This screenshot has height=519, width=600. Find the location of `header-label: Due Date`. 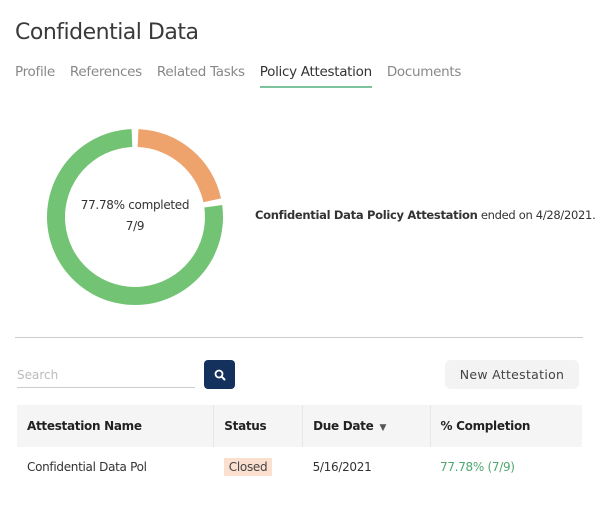

header-label: Due Date is located at coordinates (343, 426).